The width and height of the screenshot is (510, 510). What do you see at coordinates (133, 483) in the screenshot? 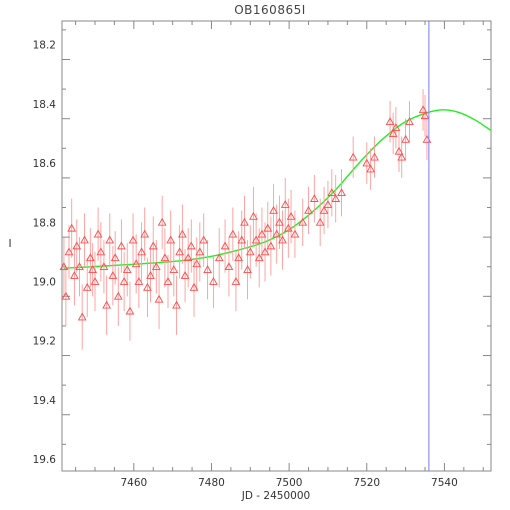
I see `x-tick-label: 7460` at bounding box center [133, 483].